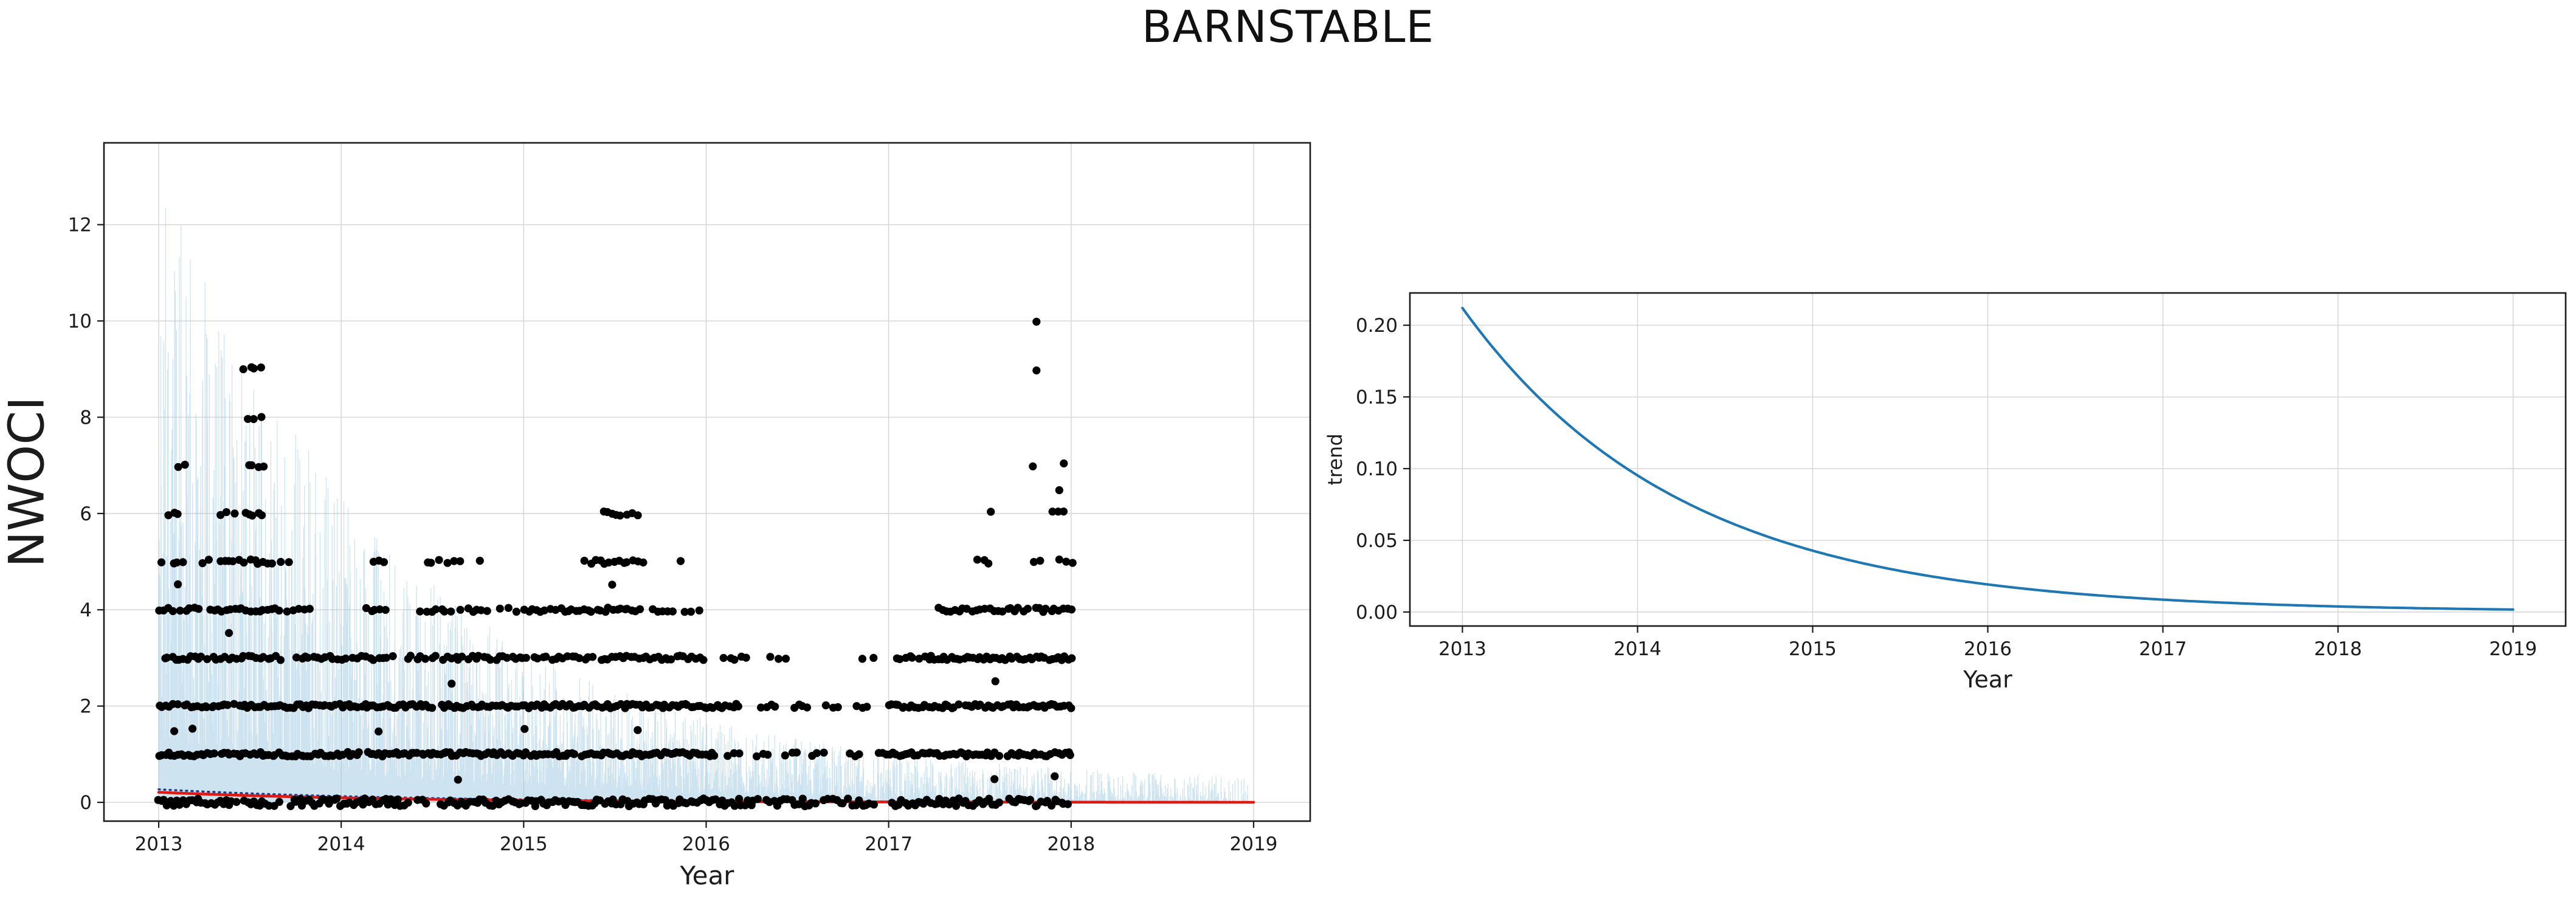  What do you see at coordinates (27, 482) in the screenshot?
I see `left-yaxis-label: NWOCI` at bounding box center [27, 482].